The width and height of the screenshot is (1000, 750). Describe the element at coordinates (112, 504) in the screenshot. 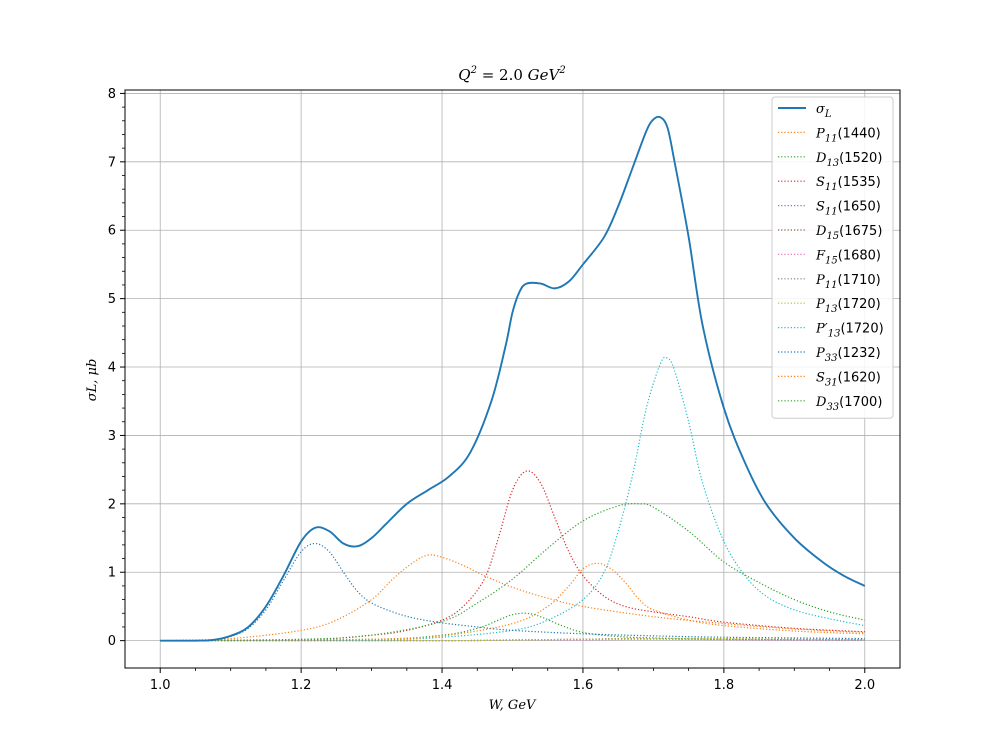

I see `y-tick-label: 2` at that location.